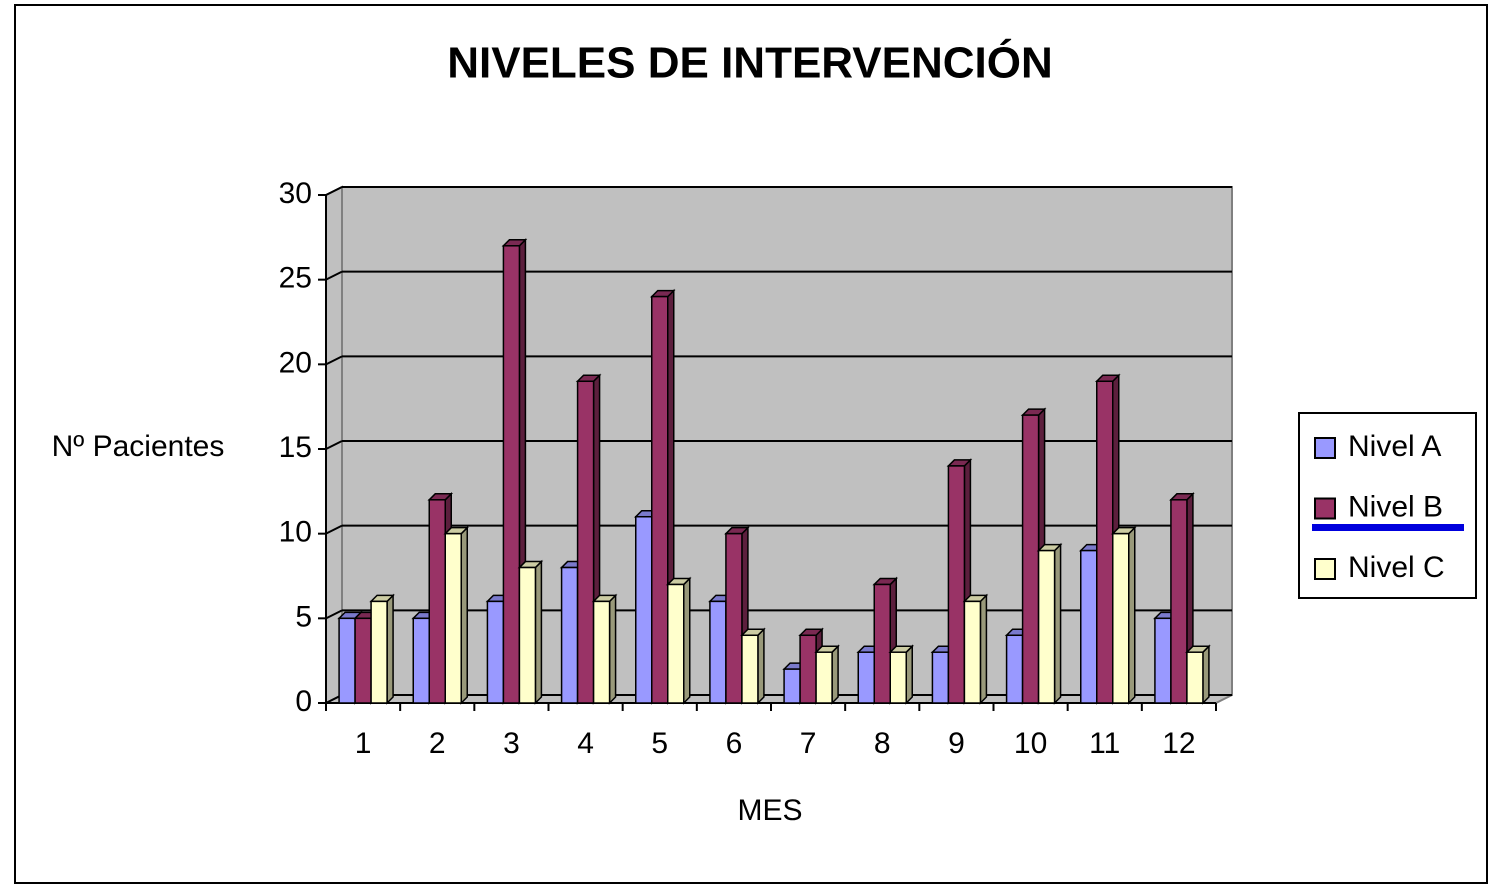 This screenshot has height=887, width=1493. What do you see at coordinates (303, 616) in the screenshot?
I see `y-tick-label: 5` at bounding box center [303, 616].